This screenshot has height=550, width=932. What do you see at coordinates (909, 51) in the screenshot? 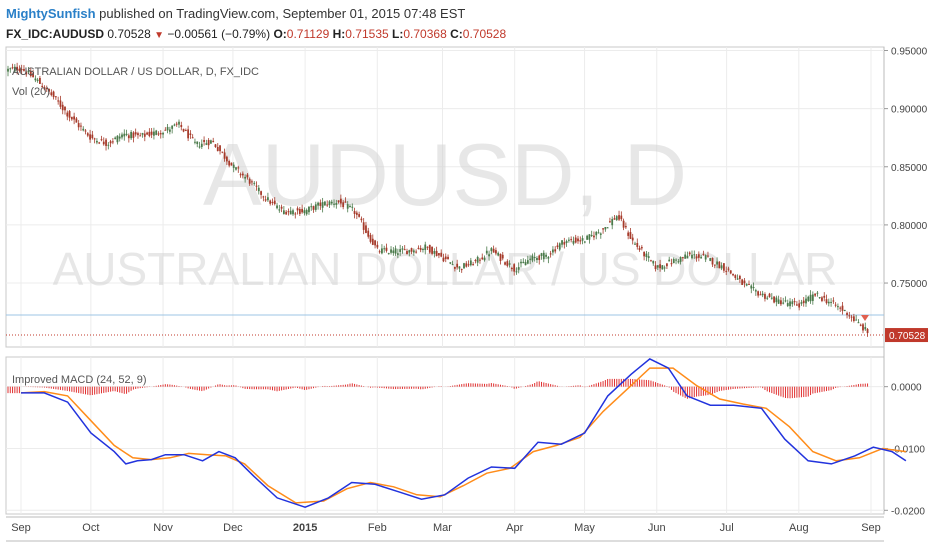
I see `y-tick-label: 0.95000` at bounding box center [909, 51].